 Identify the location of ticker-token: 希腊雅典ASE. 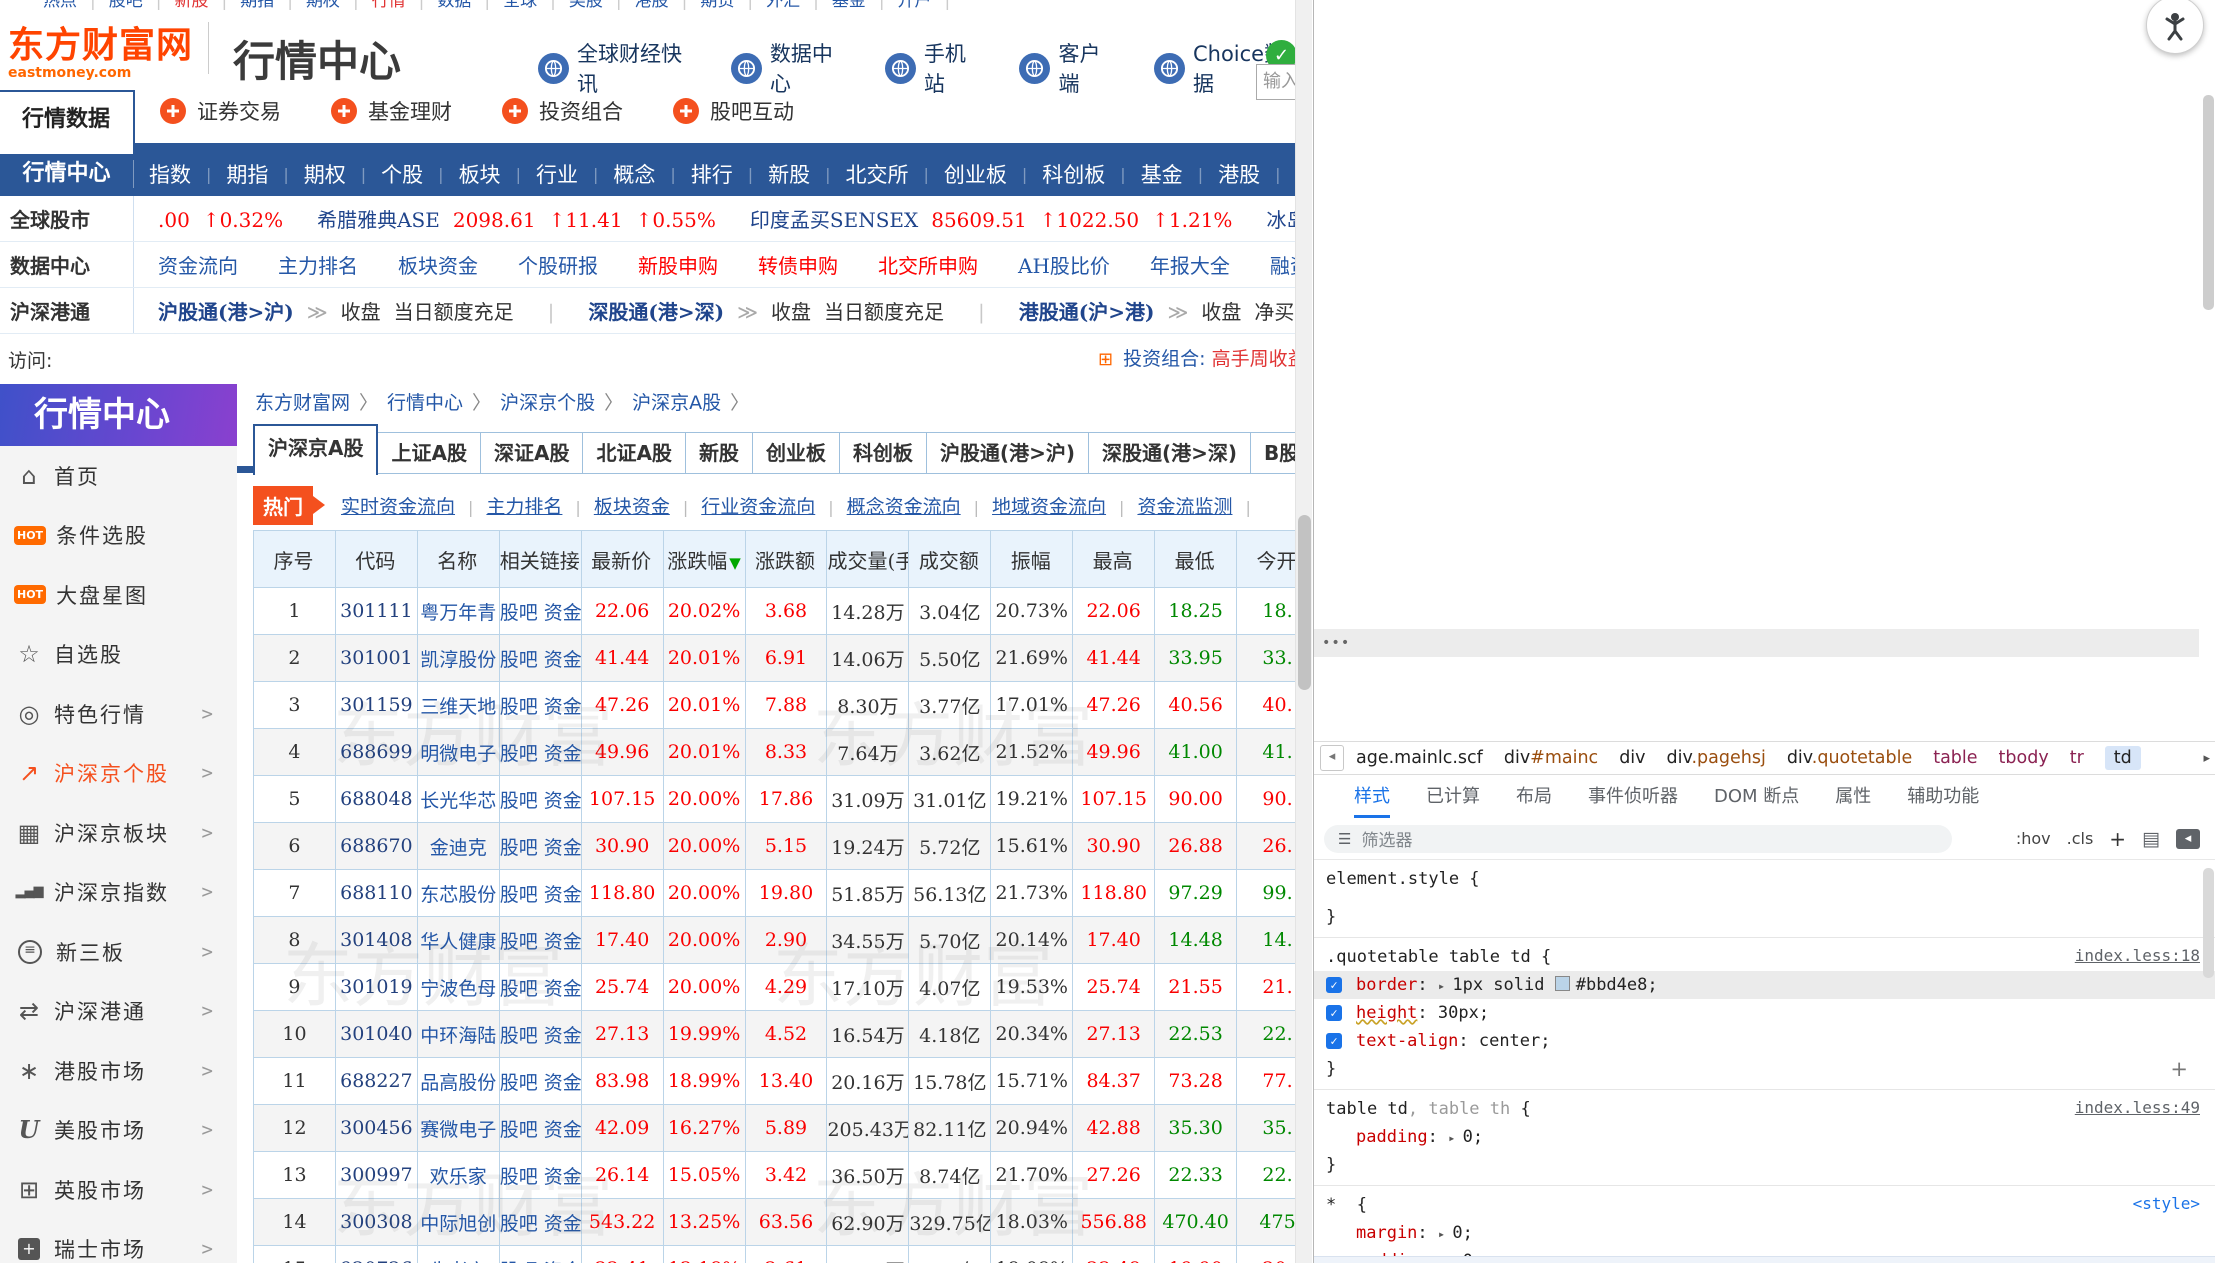
(378, 220).